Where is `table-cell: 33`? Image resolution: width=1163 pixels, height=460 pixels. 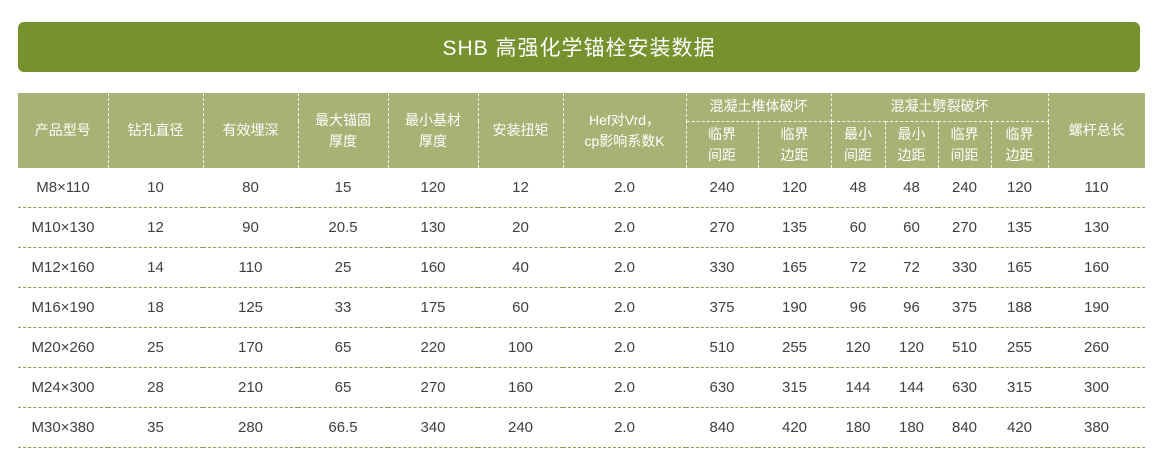 table-cell: 33 is located at coordinates (343, 307).